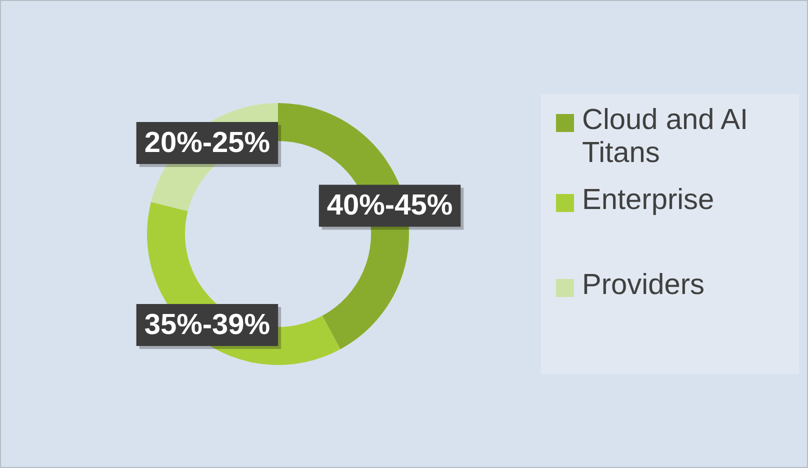 The height and width of the screenshot is (468, 808). I want to click on data-label: 20%-25%, so click(207, 143).